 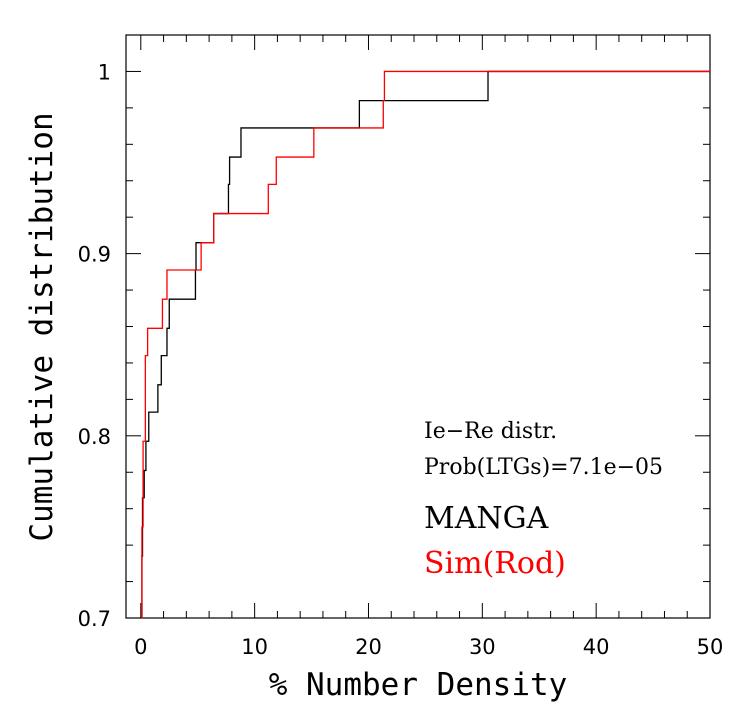 What do you see at coordinates (495, 563) in the screenshot?
I see `legend-label-sim-rod: Sim(Rod)` at bounding box center [495, 563].